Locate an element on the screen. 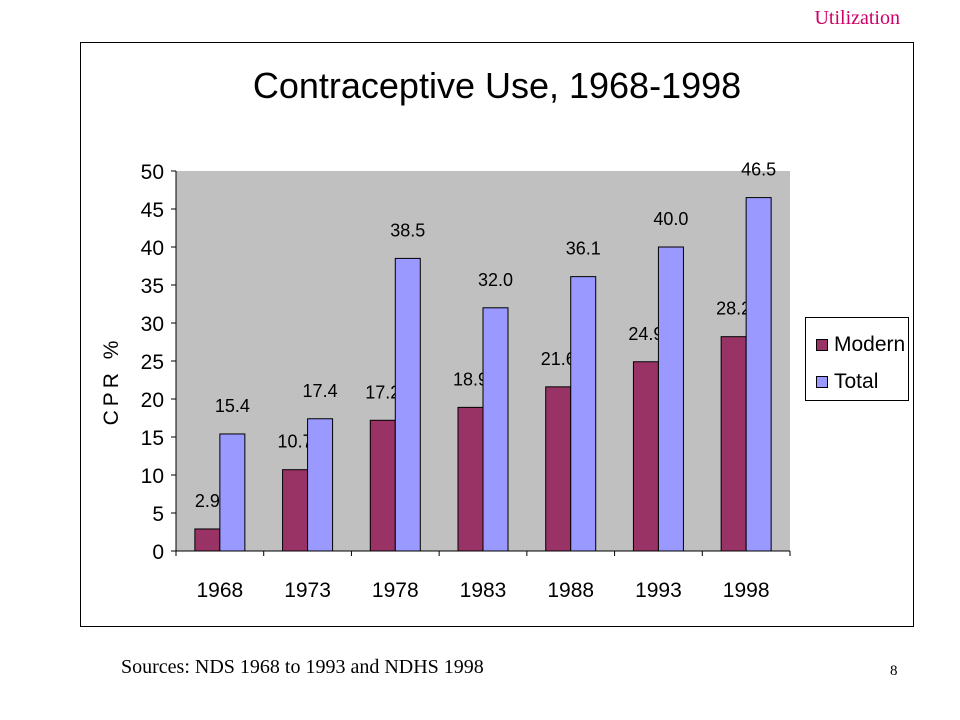 This screenshot has height=720, width=960. legend-label-total: Total is located at coordinates (856, 381).